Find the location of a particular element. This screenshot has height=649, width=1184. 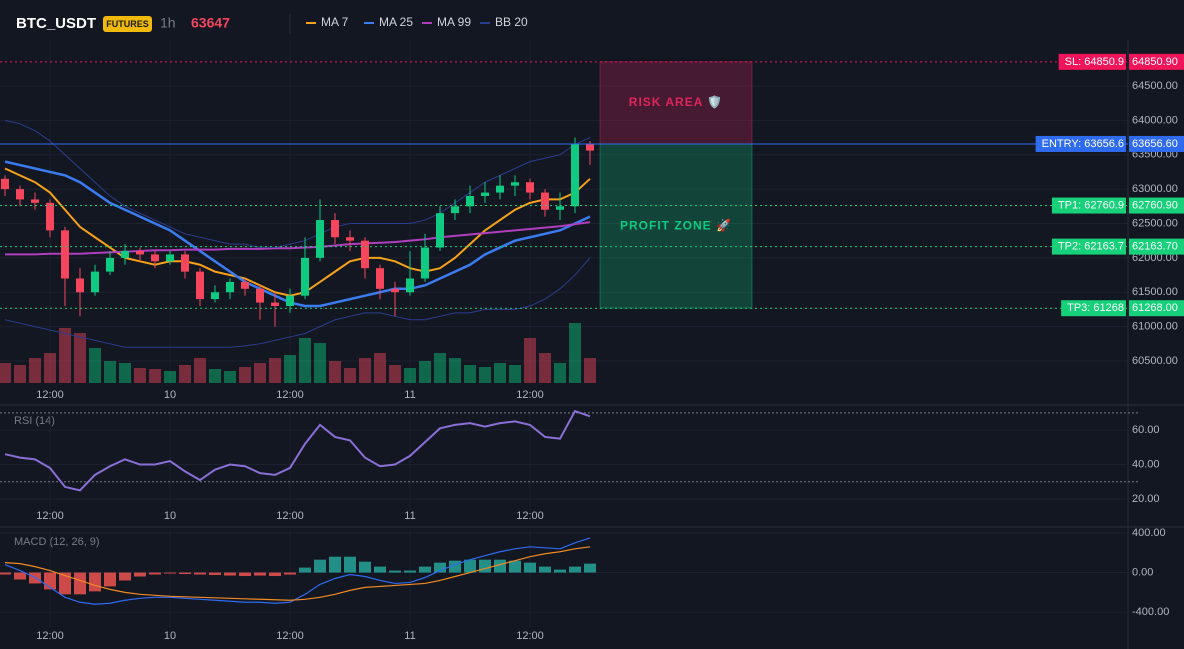

level-tag: SL: 64850.9 is located at coordinates (1094, 62).